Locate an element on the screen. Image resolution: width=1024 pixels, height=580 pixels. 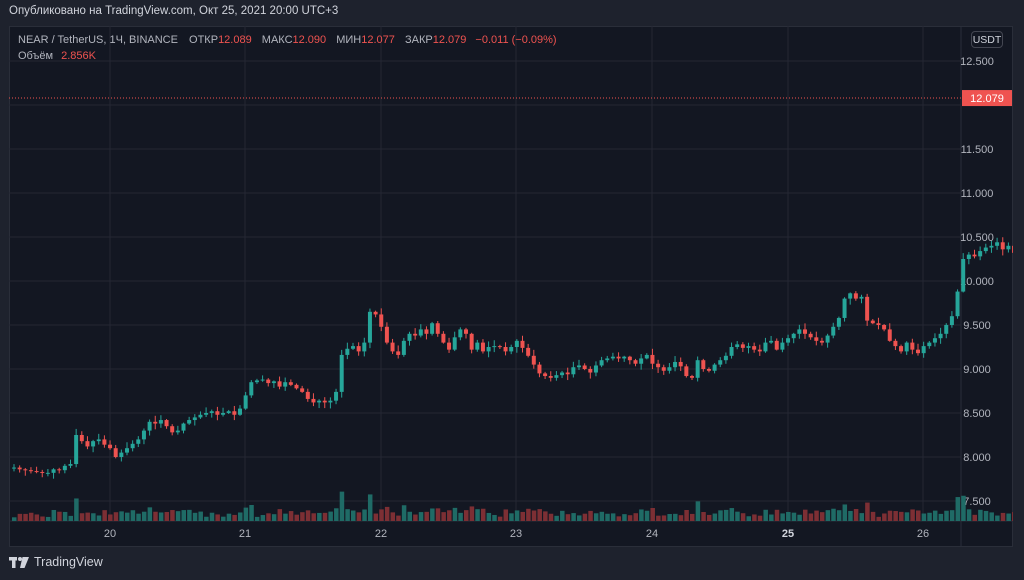
price-axis-label: 10.500 is located at coordinates (977, 238).